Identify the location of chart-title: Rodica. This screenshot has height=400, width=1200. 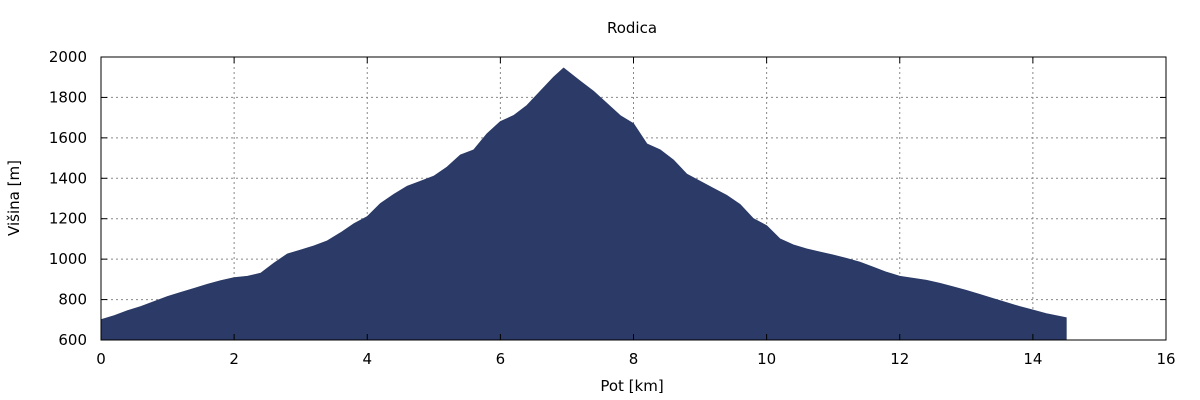
(632, 28).